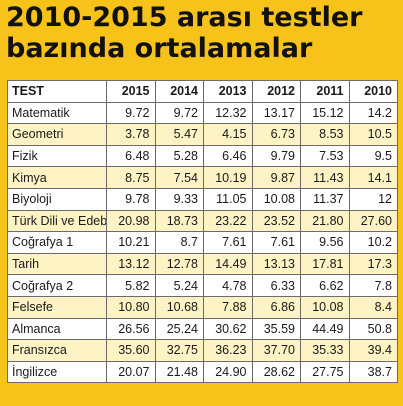  Describe the element at coordinates (228, 285) in the screenshot. I see `cell-value: 4.78` at that location.